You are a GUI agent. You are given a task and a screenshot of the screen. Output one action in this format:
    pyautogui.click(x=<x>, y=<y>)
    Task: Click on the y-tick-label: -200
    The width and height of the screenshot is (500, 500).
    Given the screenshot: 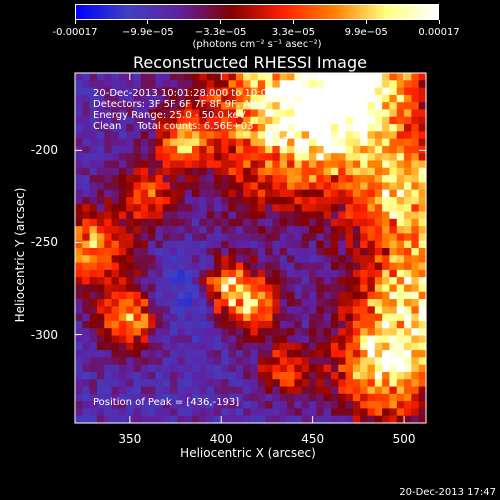 What is the action you would take?
    pyautogui.click(x=44, y=150)
    